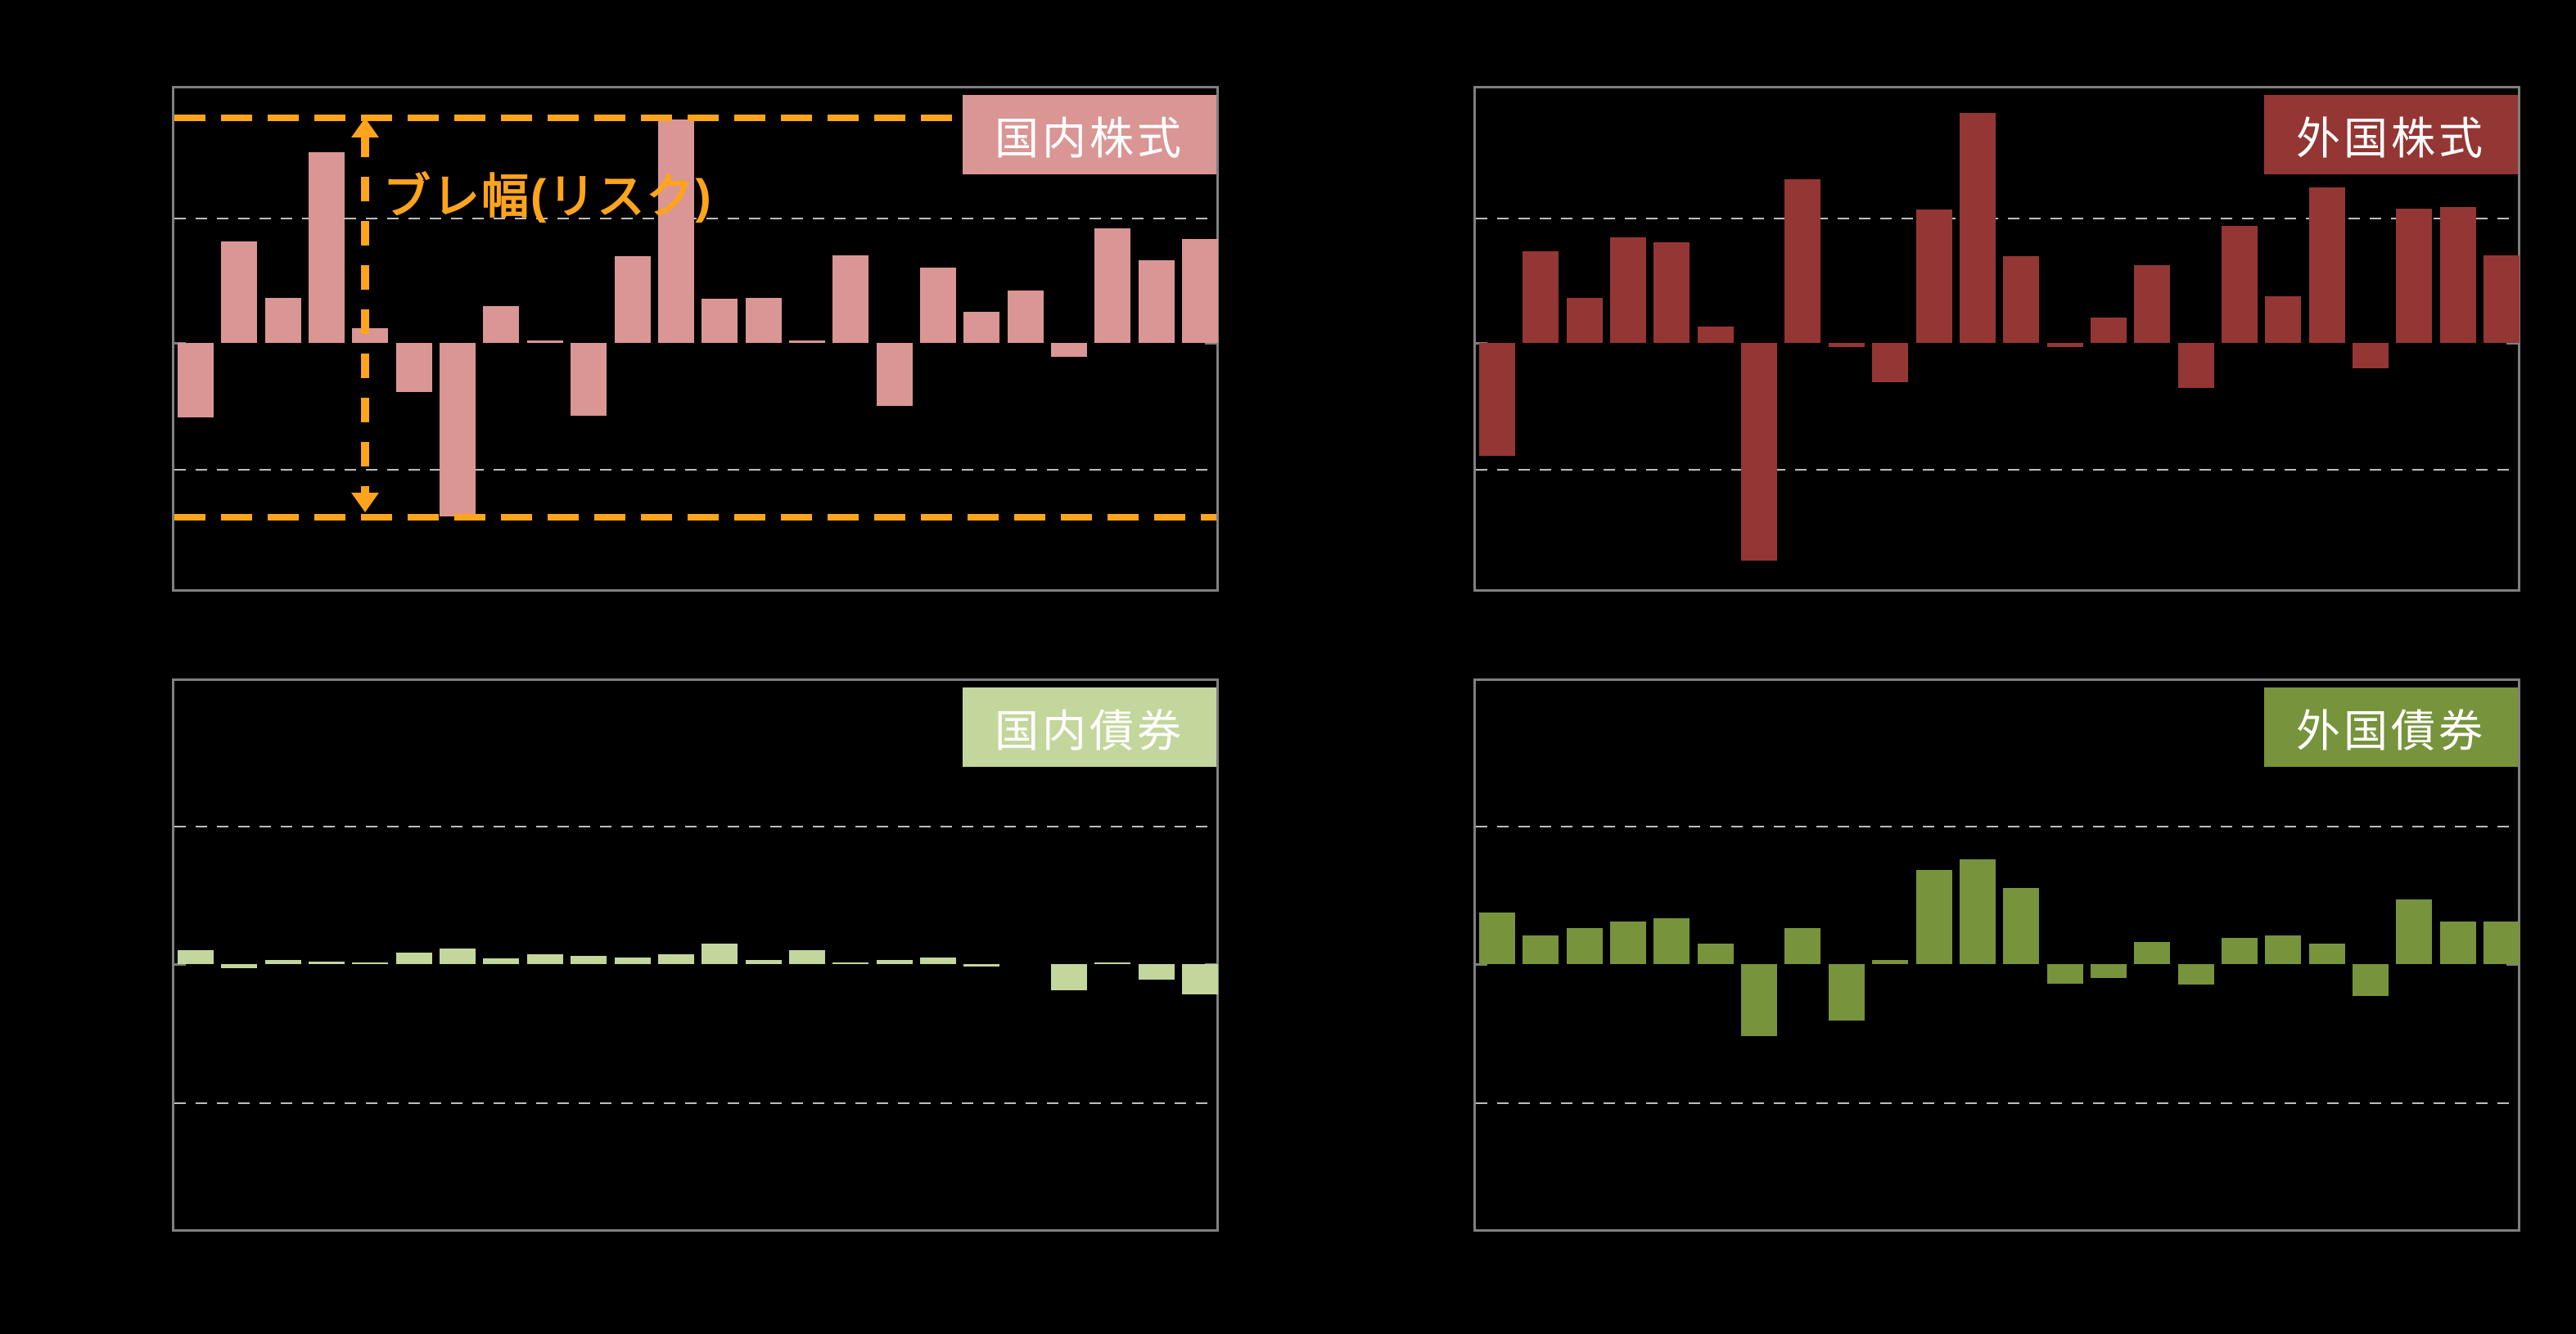  I want to click on chart-title-foreign-bond: 外国債券, so click(2391, 727).